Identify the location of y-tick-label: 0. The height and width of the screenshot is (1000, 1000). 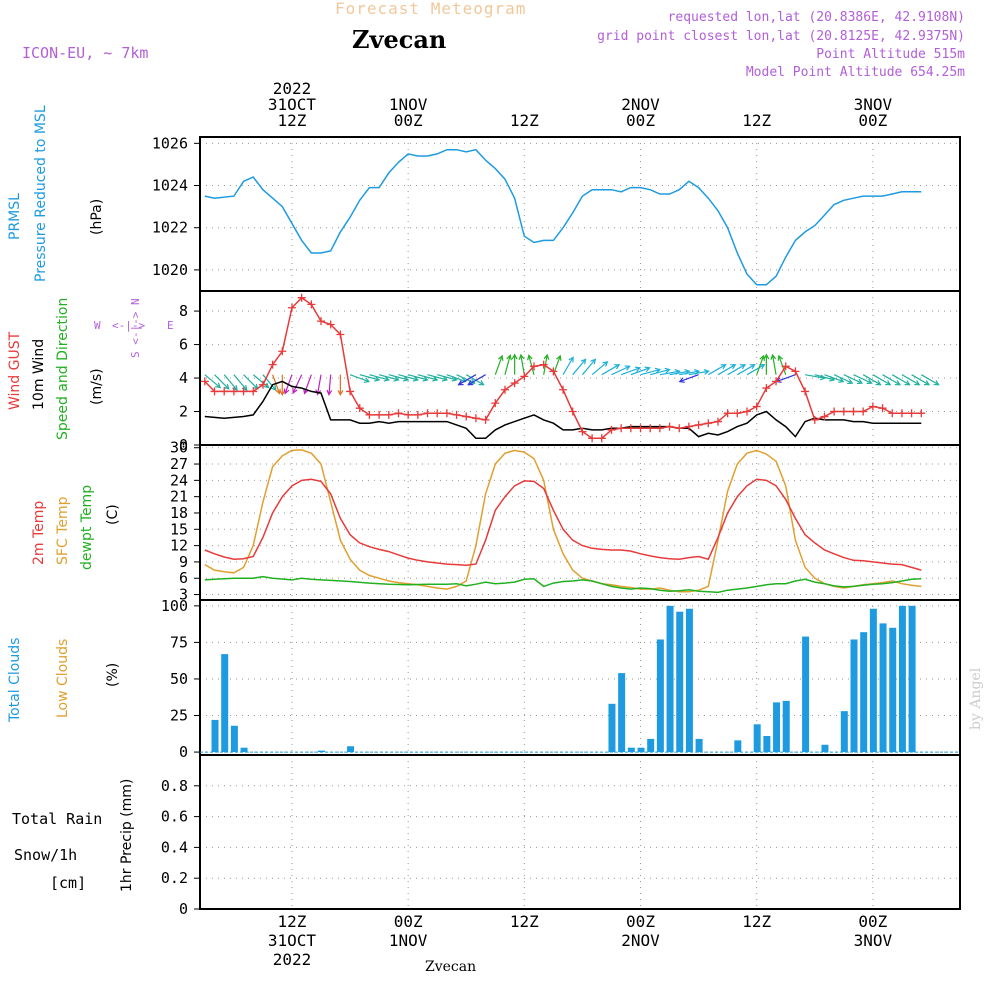
(183, 752).